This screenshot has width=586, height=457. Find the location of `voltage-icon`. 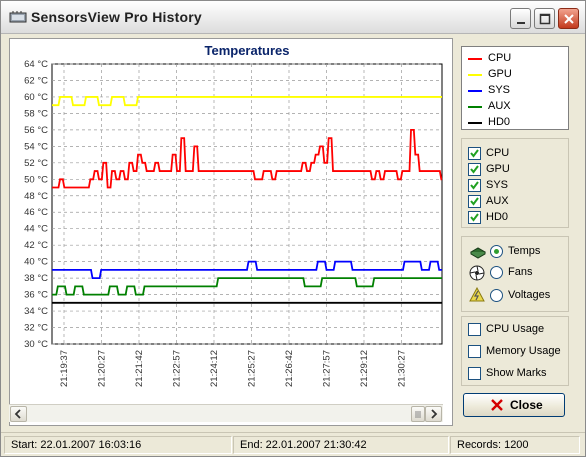

voltage-icon is located at coordinates (477, 294).